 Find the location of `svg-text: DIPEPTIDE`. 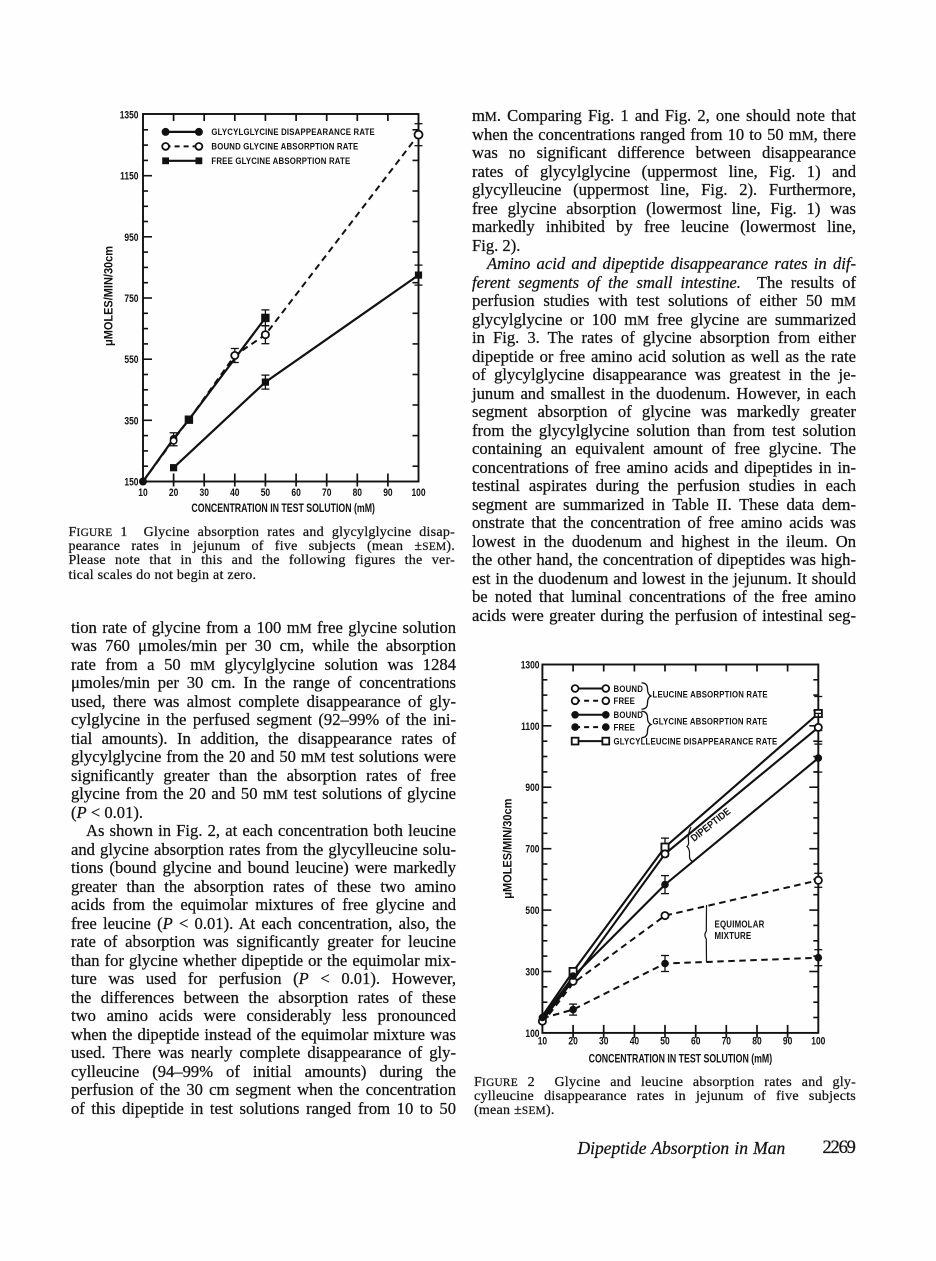

svg-text: DIPEPTIDE is located at coordinates (711, 825).